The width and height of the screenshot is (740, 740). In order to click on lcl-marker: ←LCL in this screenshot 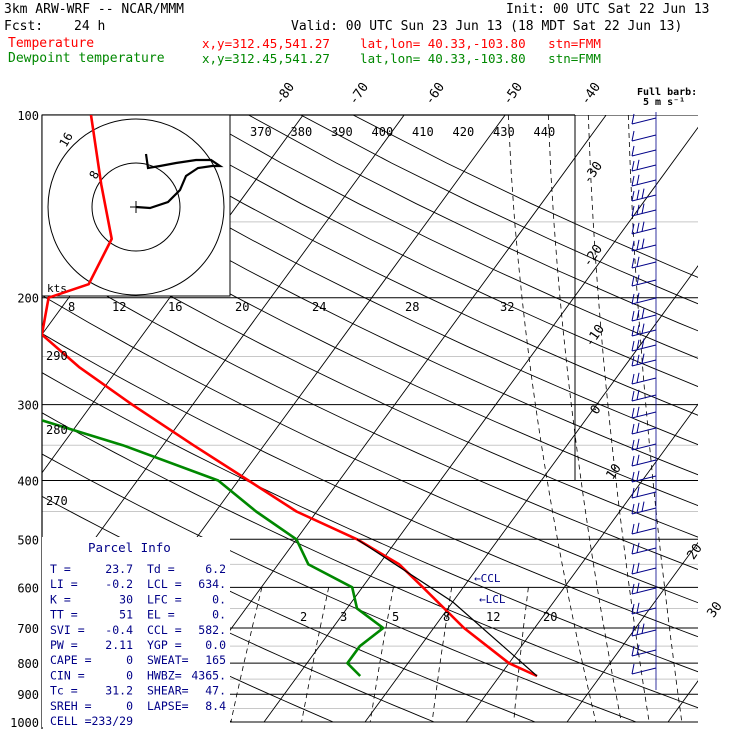, I will do `click(492, 599)`.